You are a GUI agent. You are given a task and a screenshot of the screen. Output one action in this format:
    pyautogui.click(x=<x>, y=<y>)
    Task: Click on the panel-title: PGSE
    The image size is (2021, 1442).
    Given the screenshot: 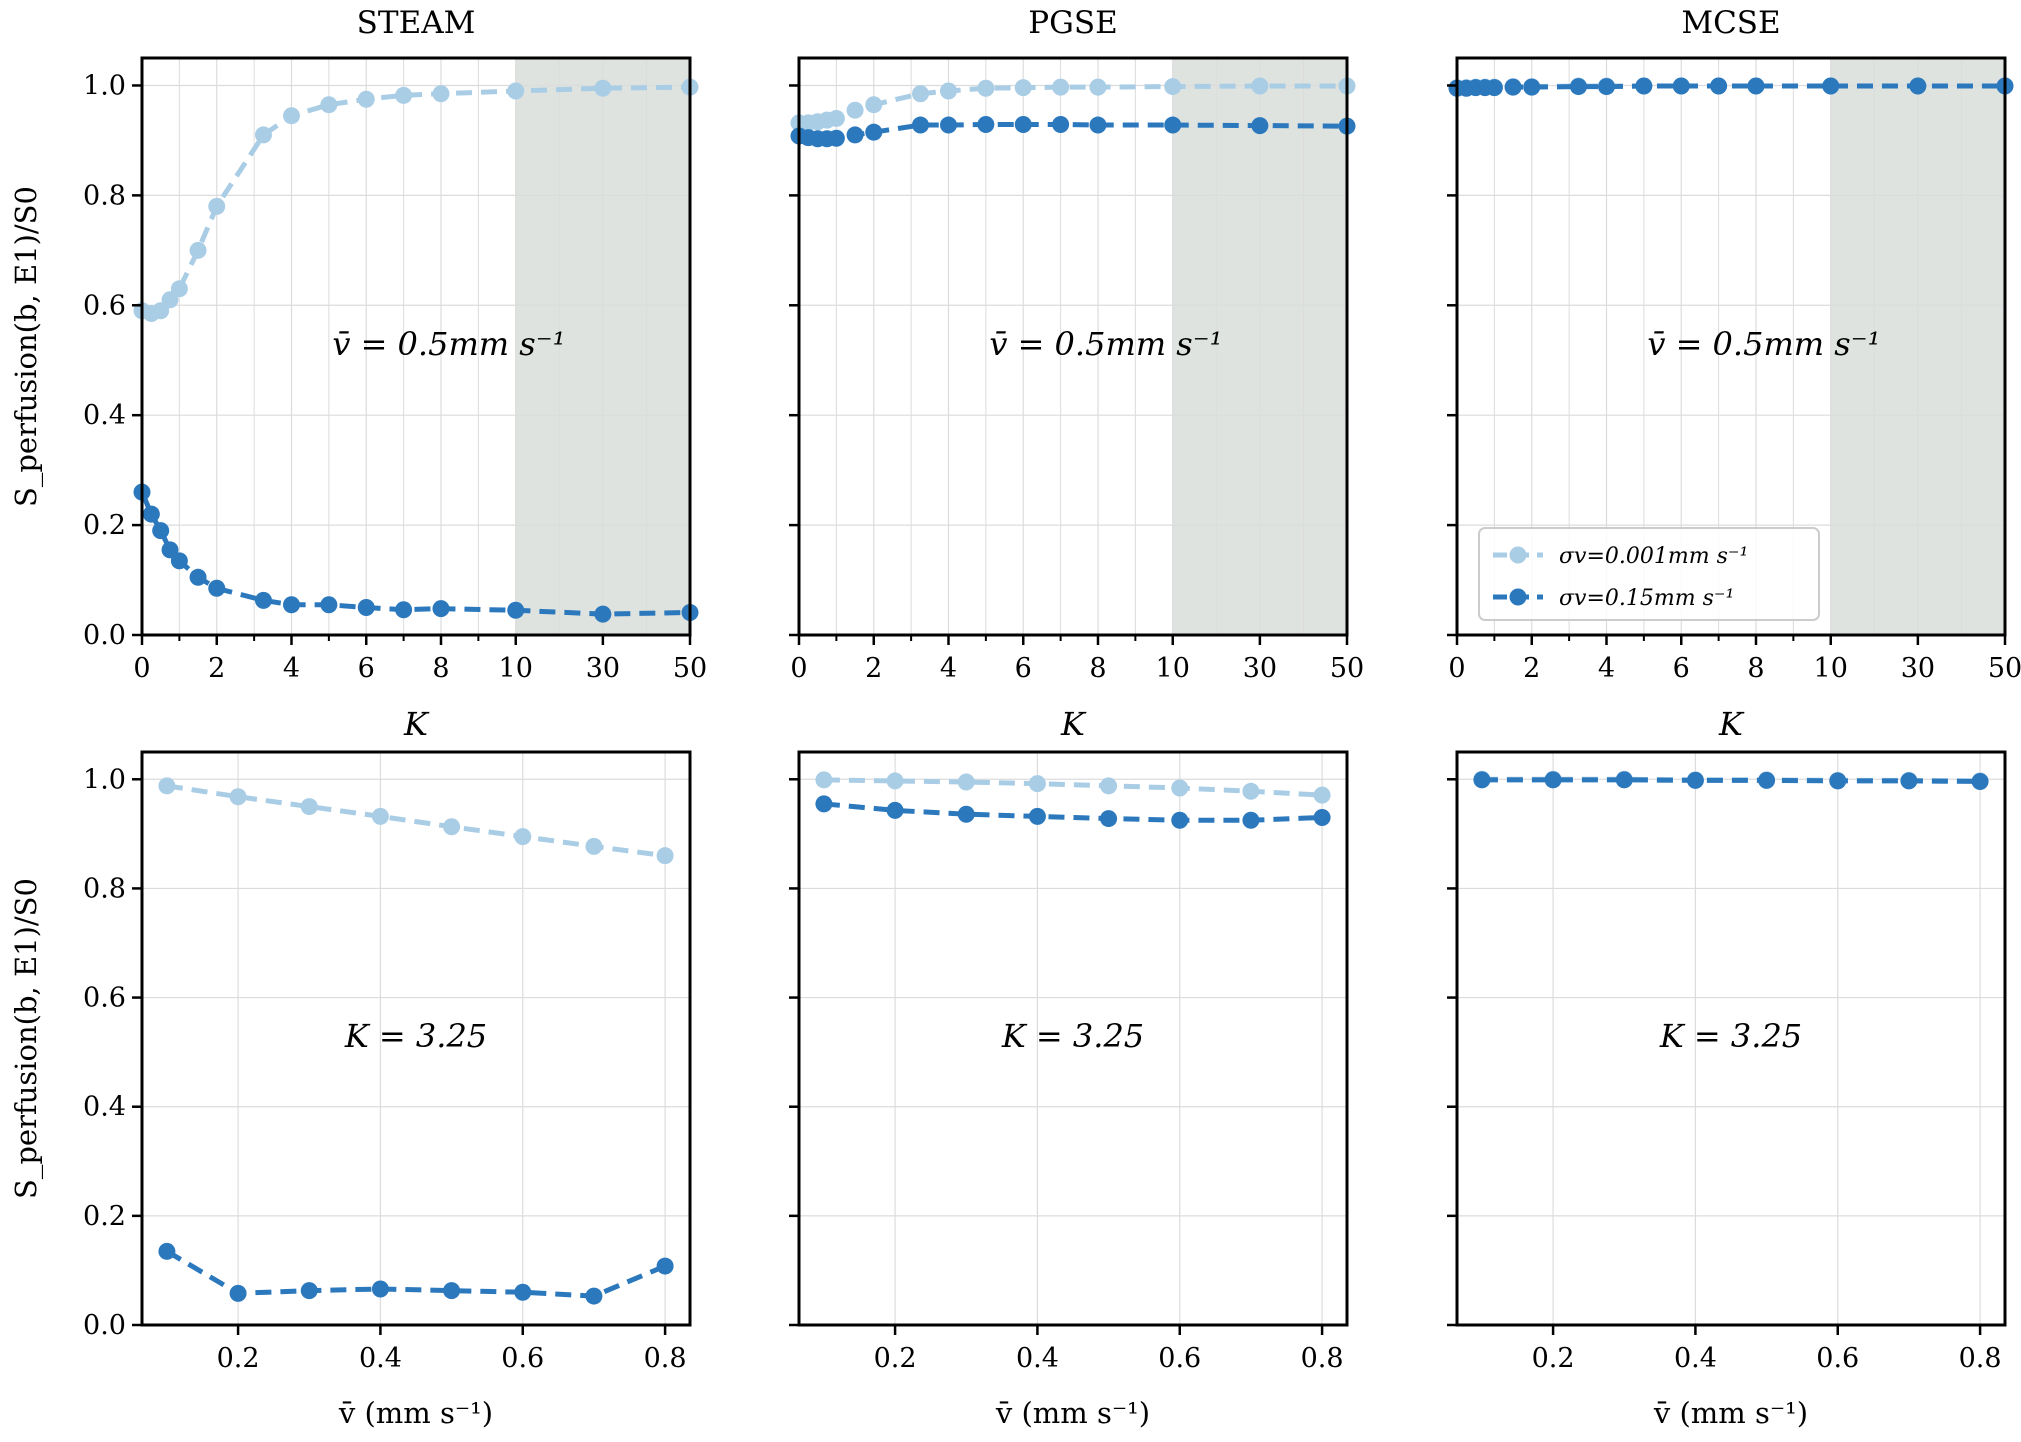 What is the action you would take?
    pyautogui.click(x=1073, y=23)
    